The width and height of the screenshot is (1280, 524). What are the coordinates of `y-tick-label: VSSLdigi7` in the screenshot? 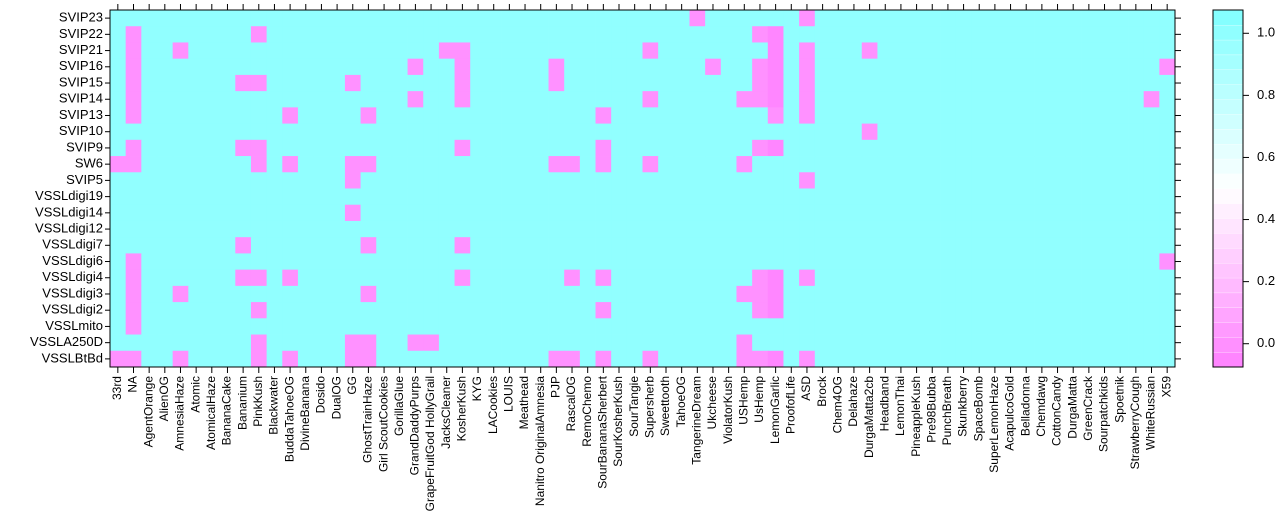 It's located at (72, 244).